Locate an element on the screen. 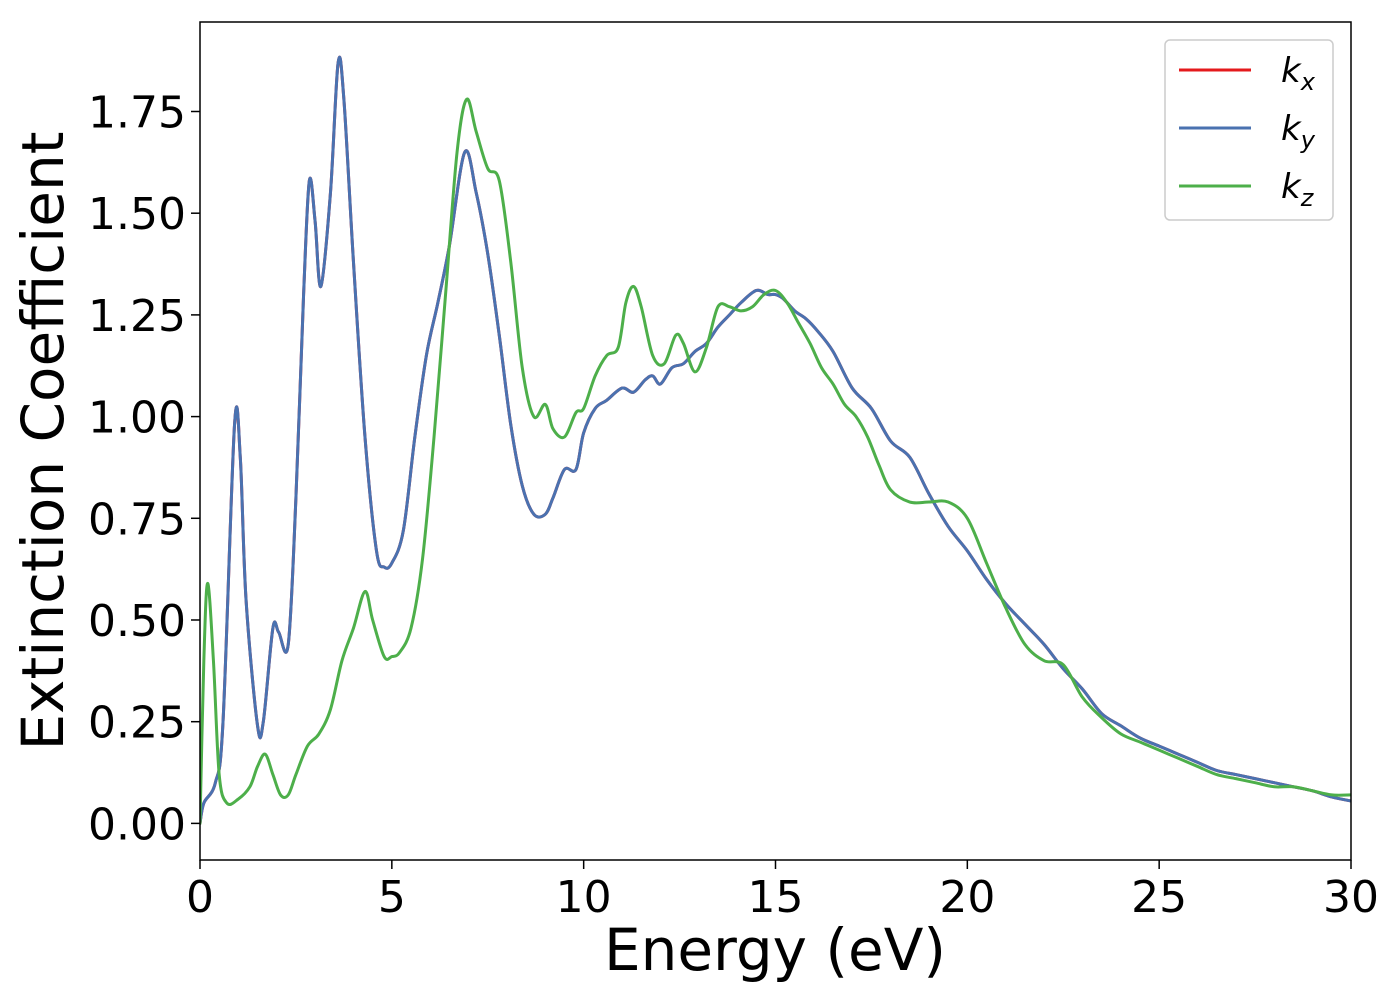 The image size is (1400, 1000). y-tick-label: 1.50 is located at coordinates (137, 214).